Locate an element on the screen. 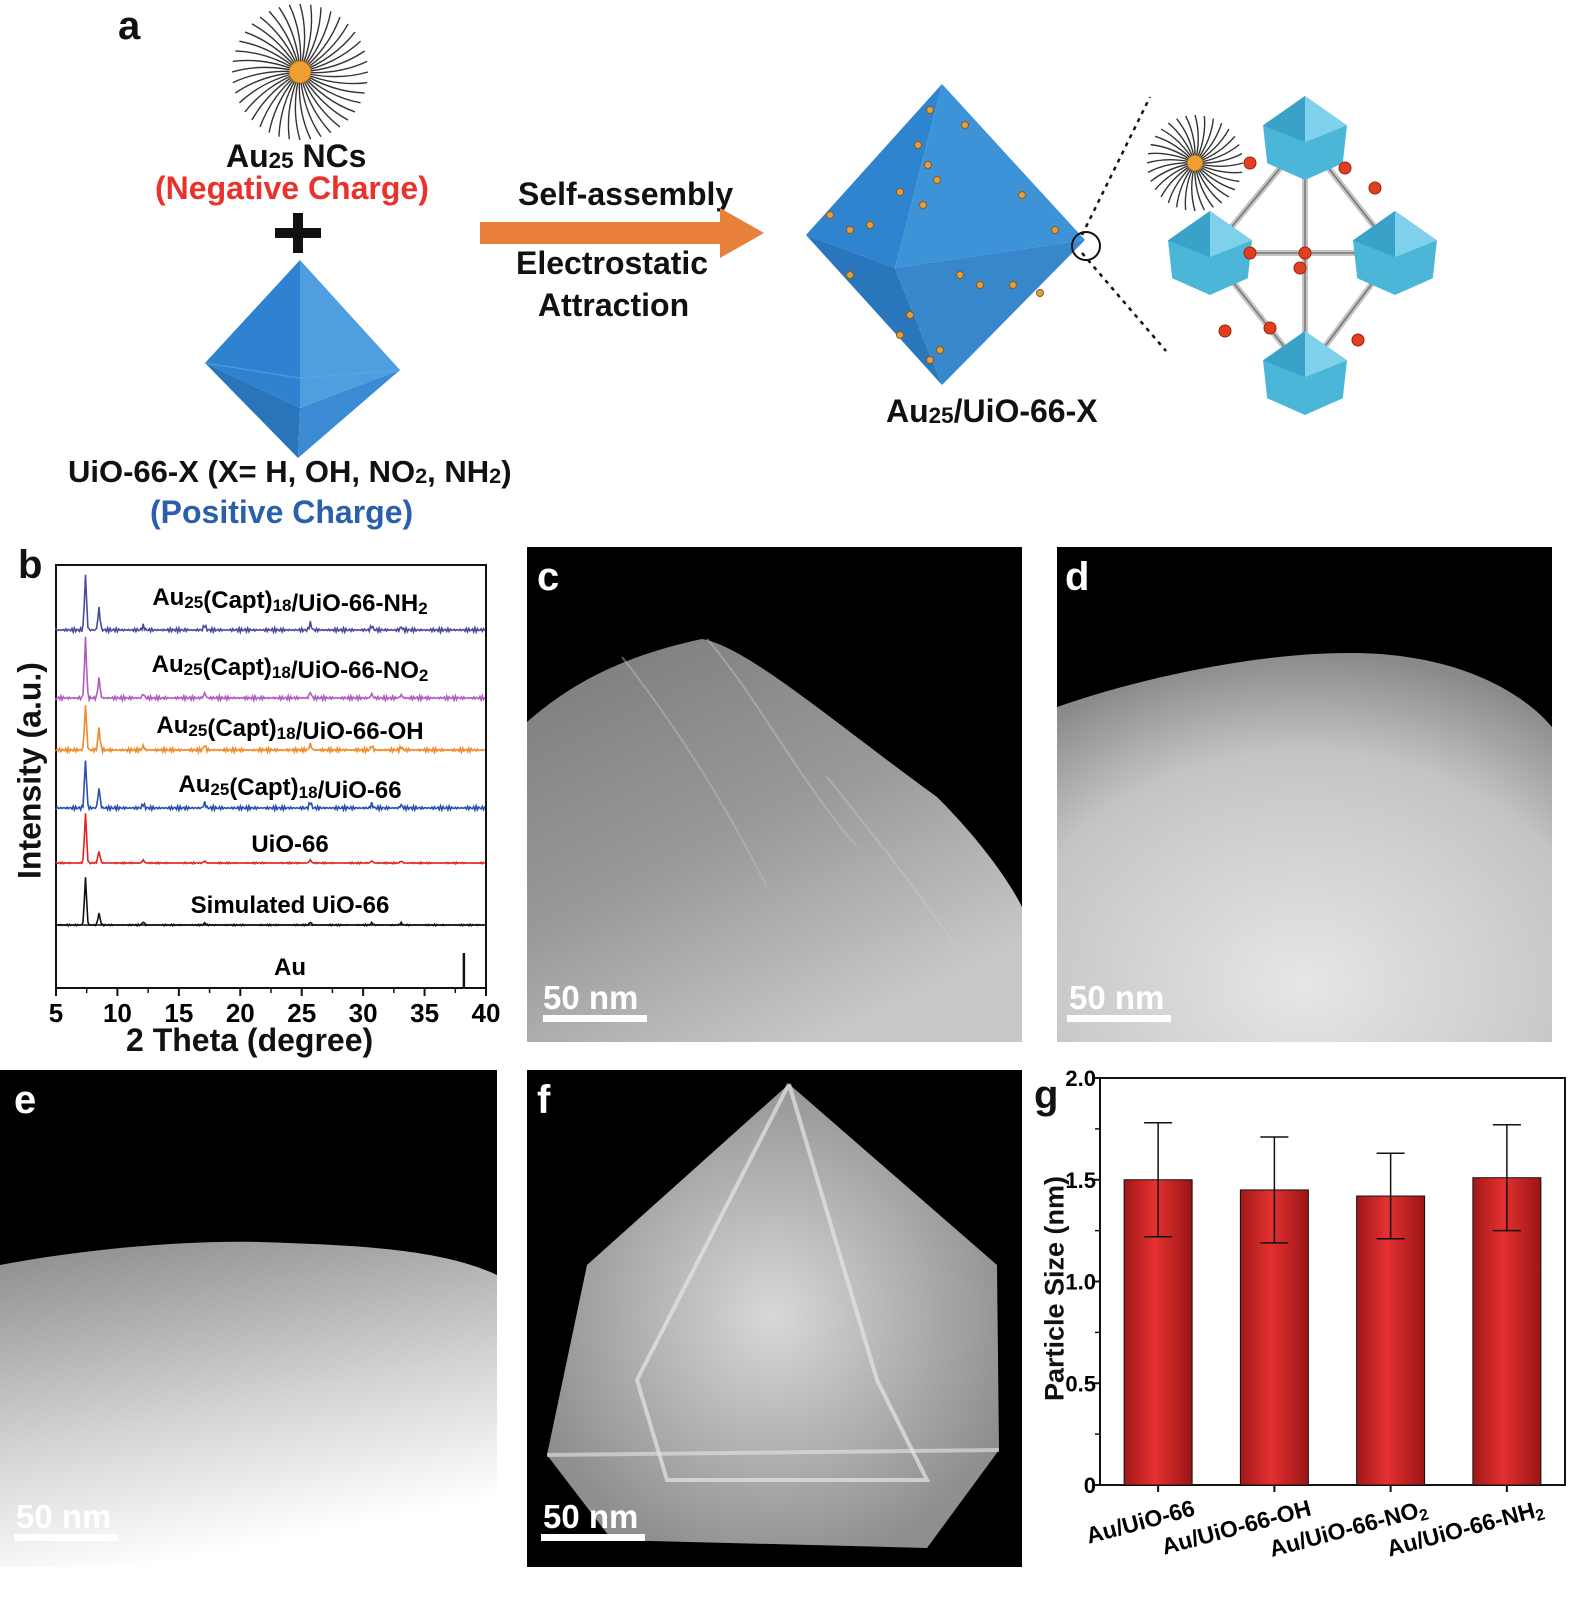 This screenshot has height=1600, width=1589. attached-au25-cluster is located at coordinates (1195, 163).